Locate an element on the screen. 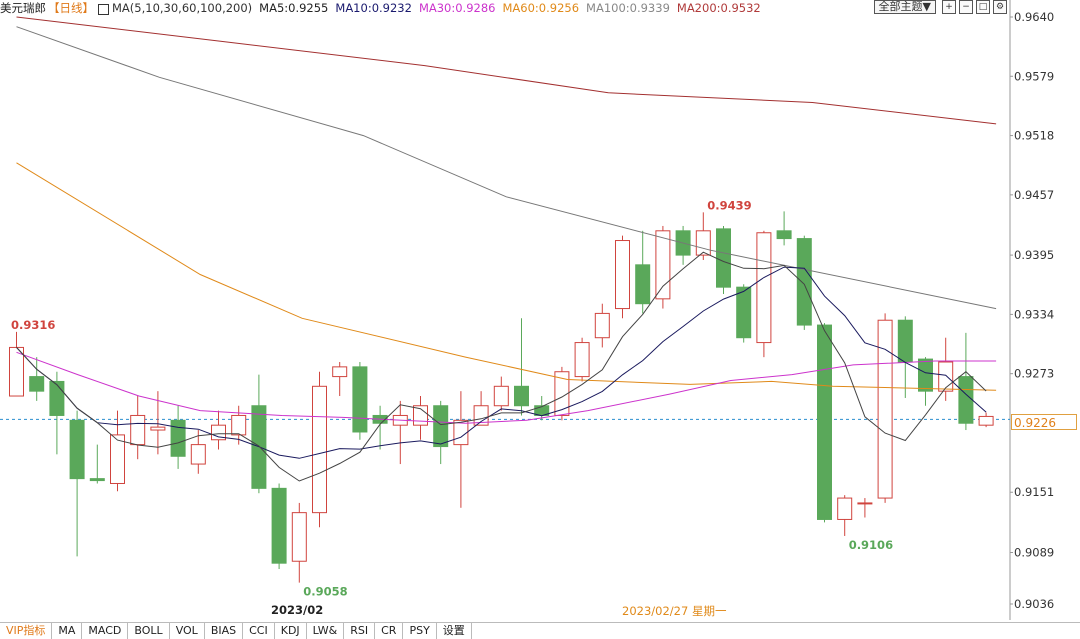 The image size is (1080, 639). ma100-value: MA100:0.9339 is located at coordinates (628, 8).